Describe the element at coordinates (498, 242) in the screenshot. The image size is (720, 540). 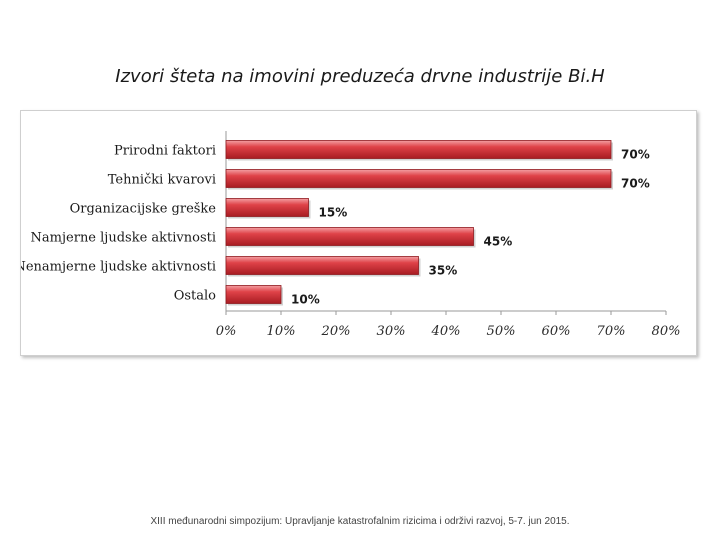
I see `data-label: 45%` at that location.